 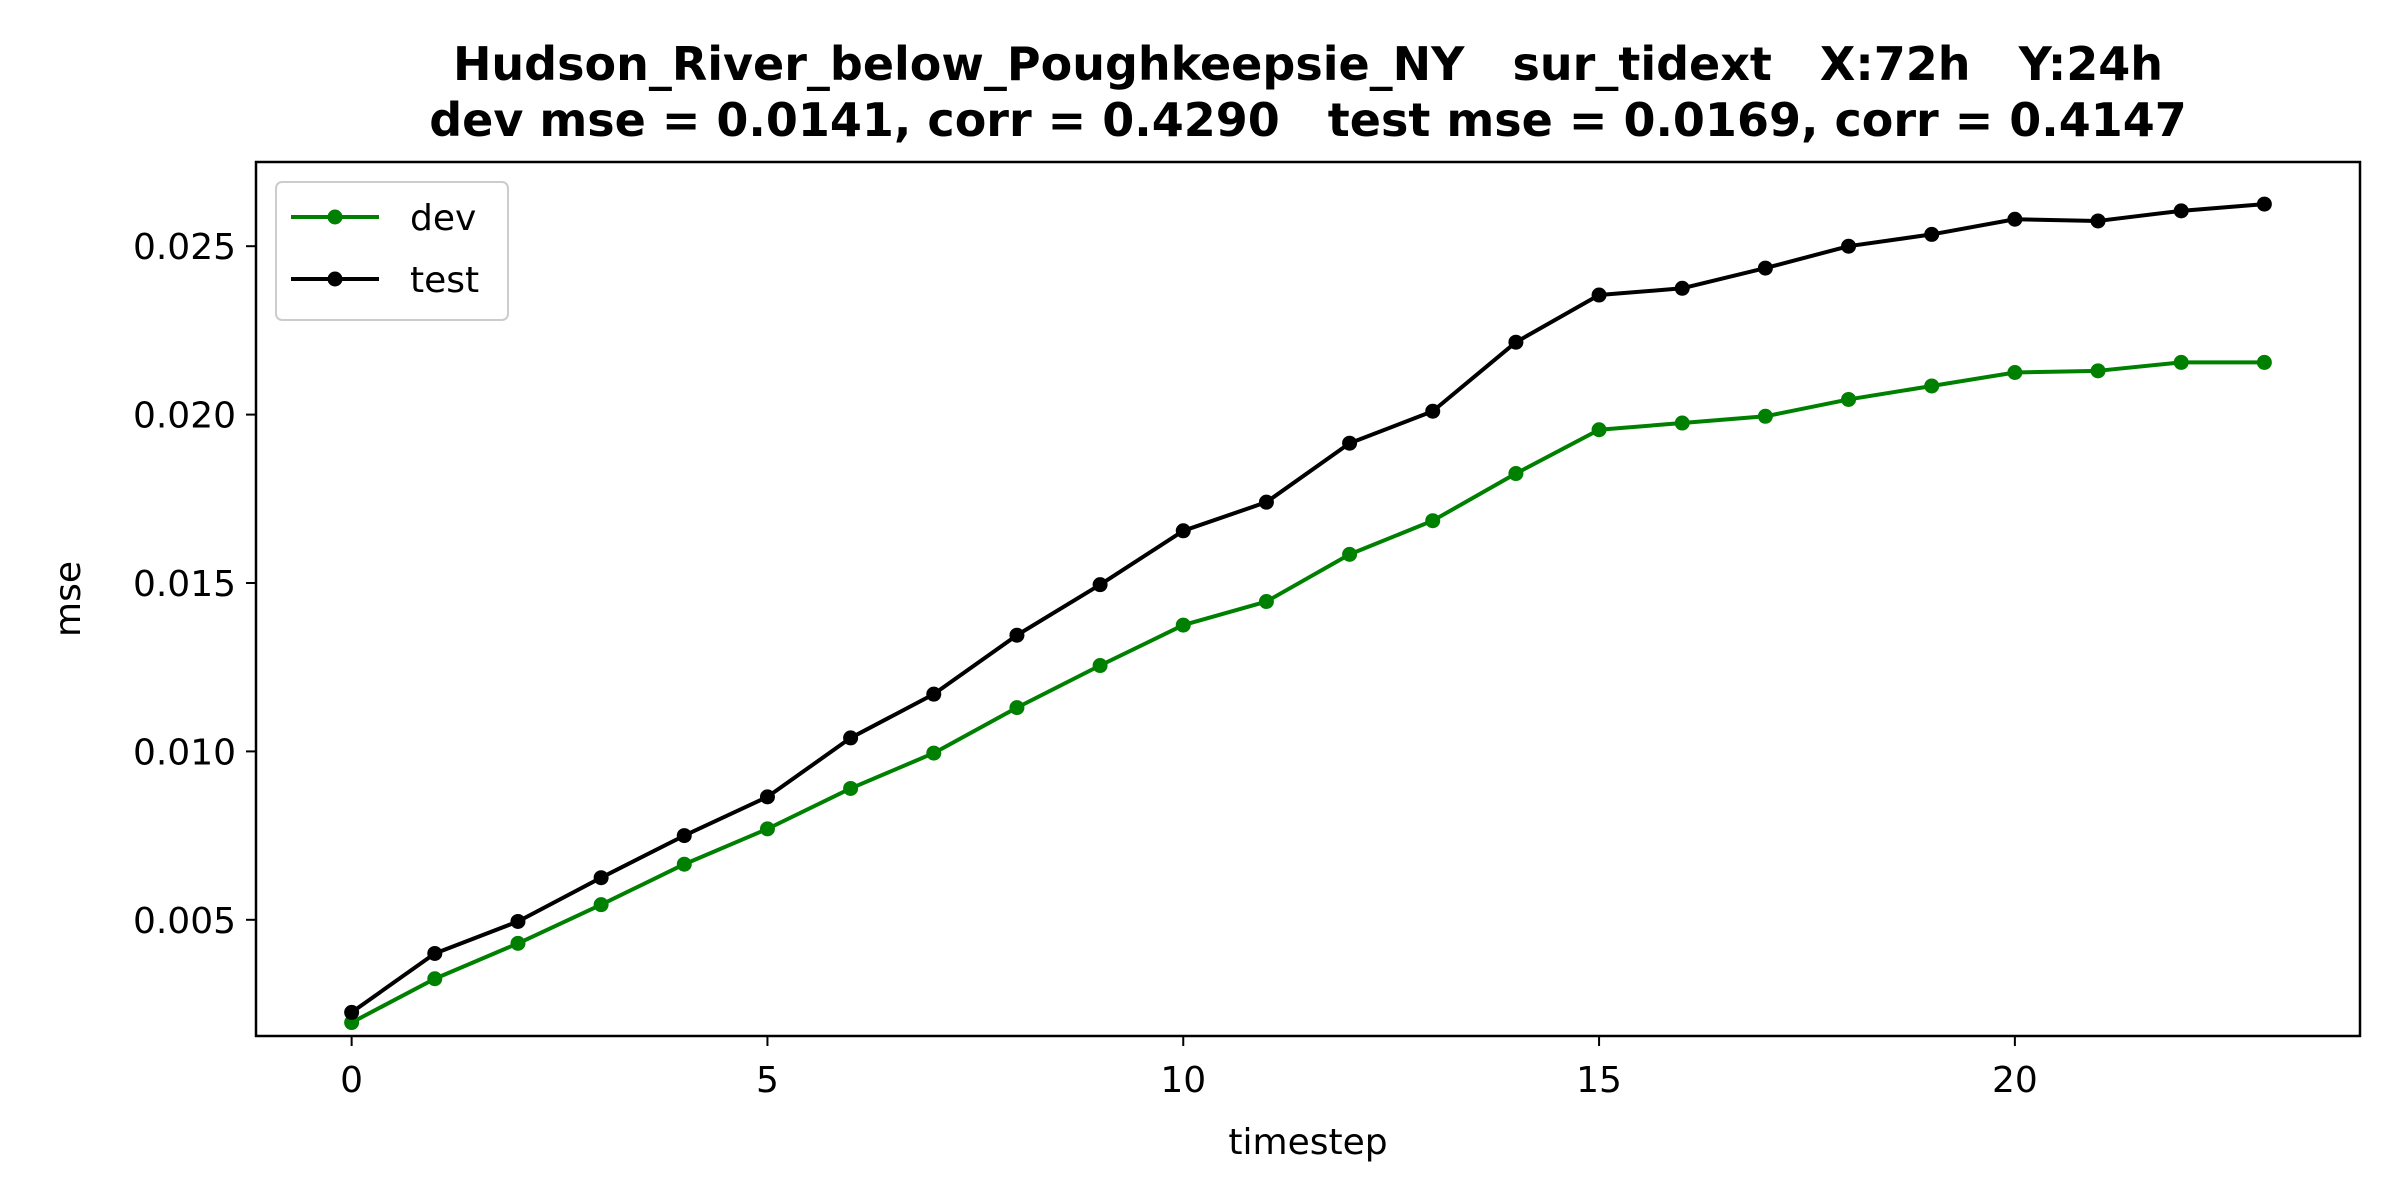 I want to click on legend: dev test, so click(x=392, y=251).